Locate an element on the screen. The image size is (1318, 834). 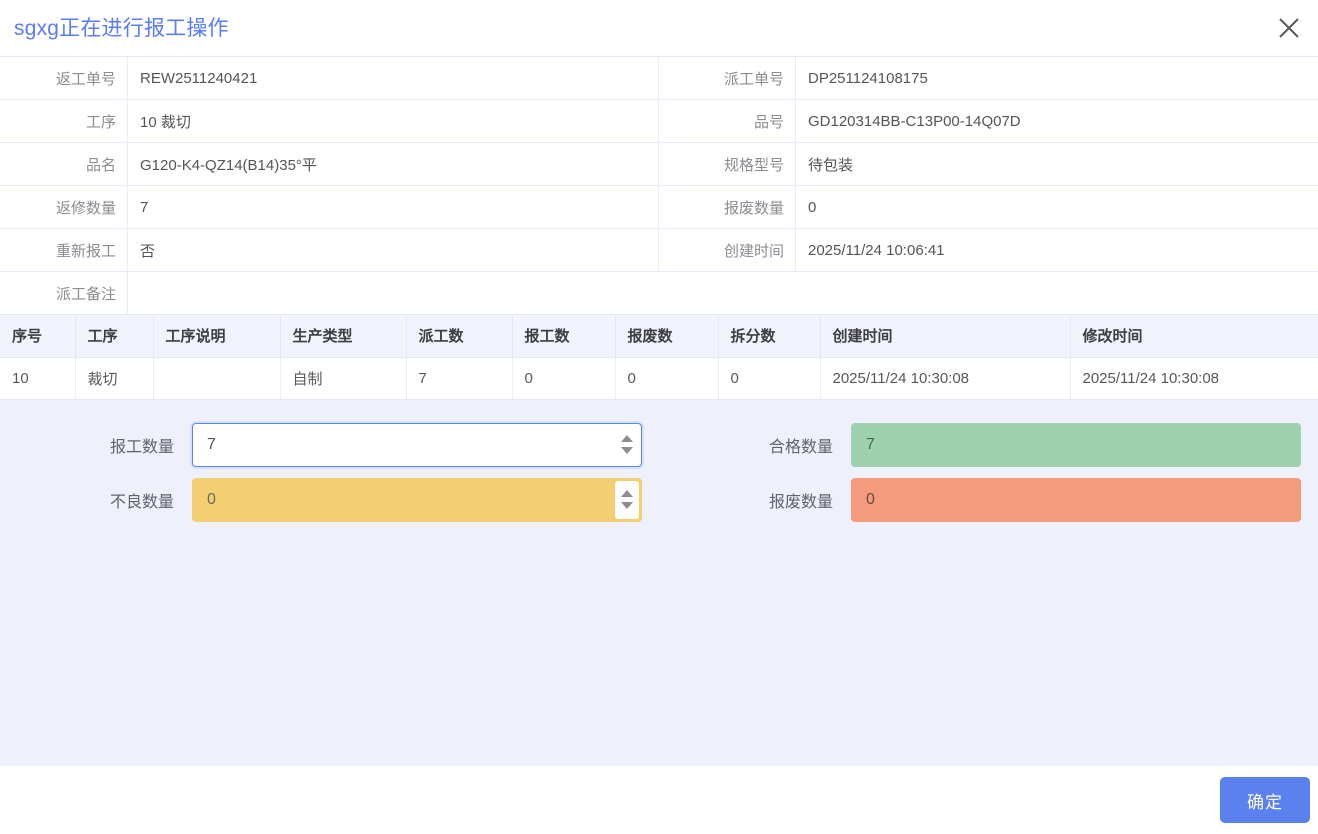
cell-seq: 10 is located at coordinates (38, 378).